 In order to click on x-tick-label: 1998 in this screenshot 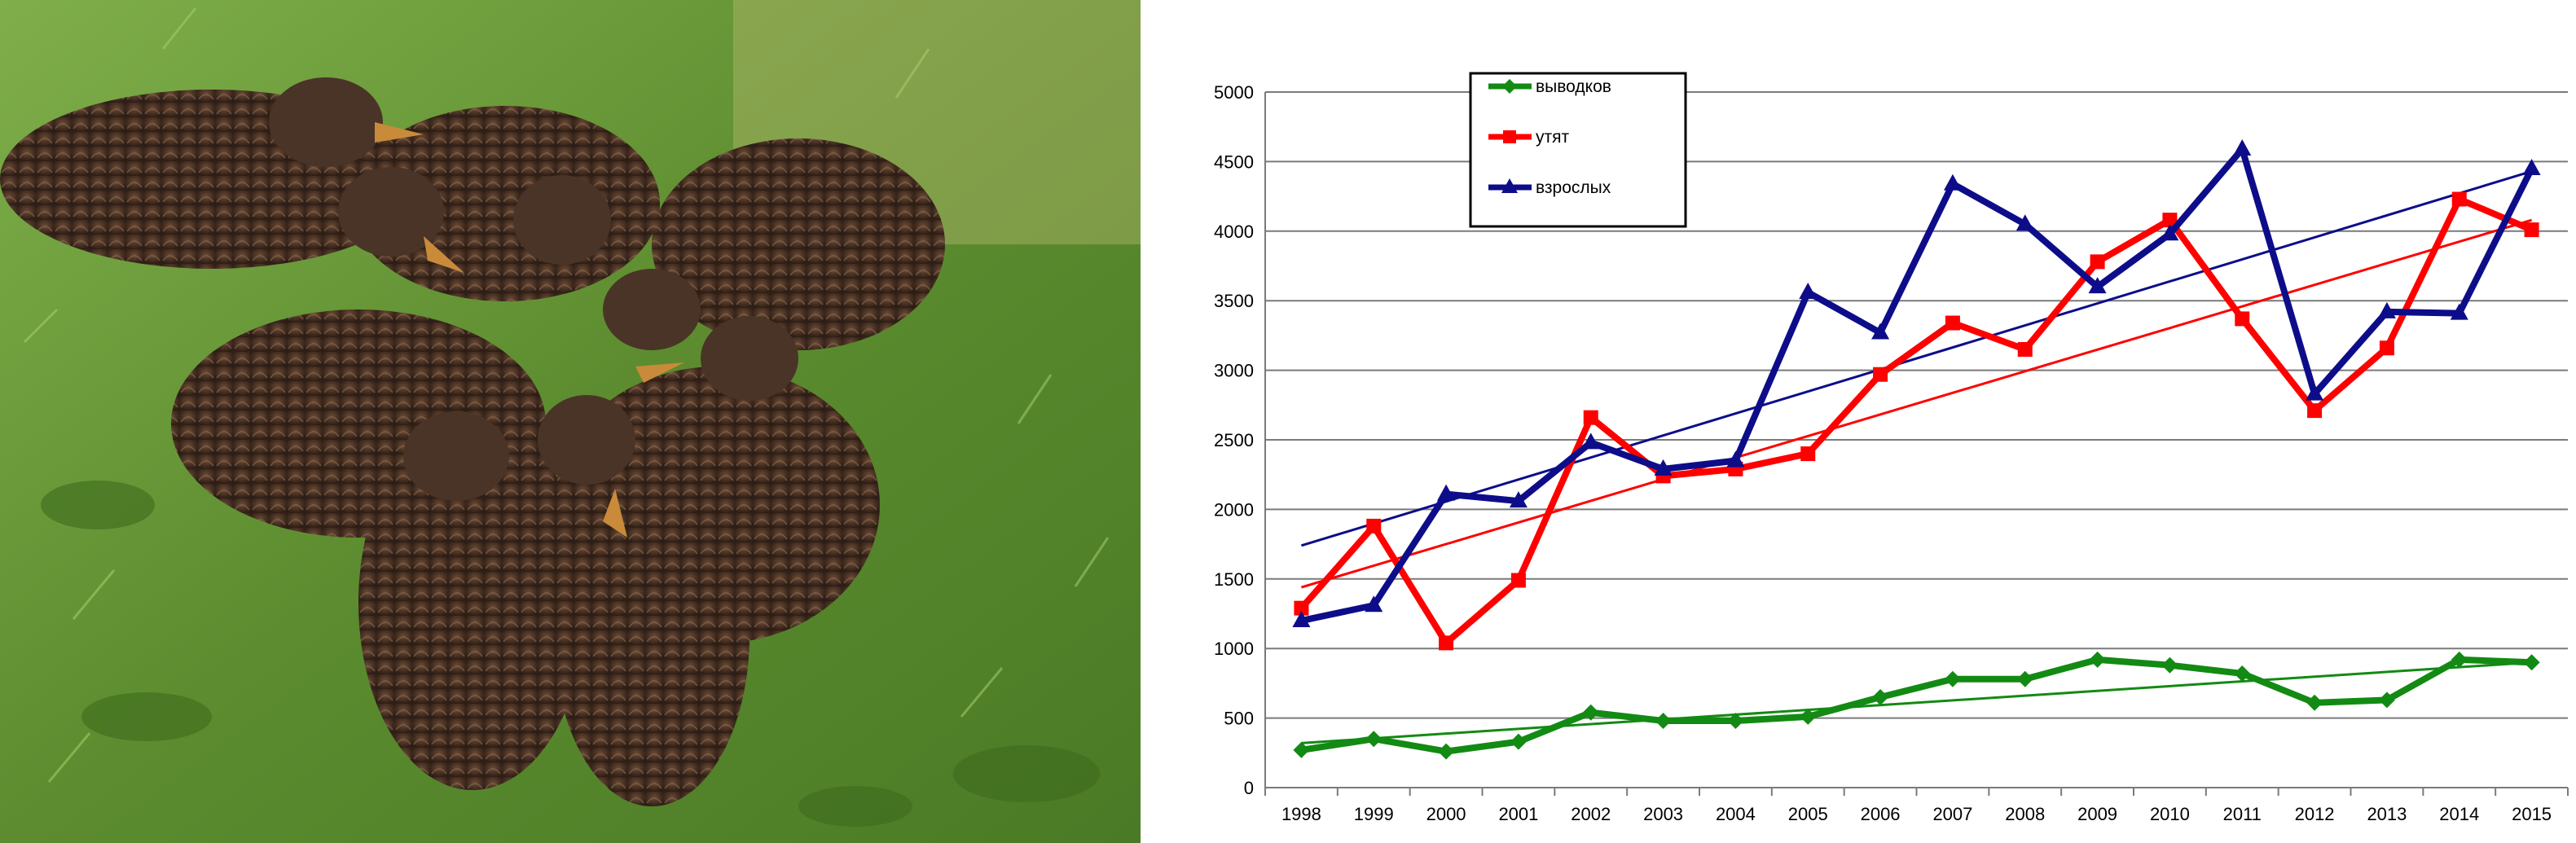, I will do `click(1301, 814)`.